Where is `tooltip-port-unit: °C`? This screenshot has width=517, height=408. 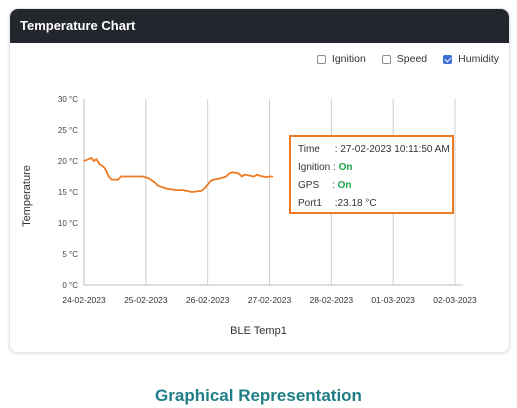 tooltip-port-unit: °C is located at coordinates (371, 203).